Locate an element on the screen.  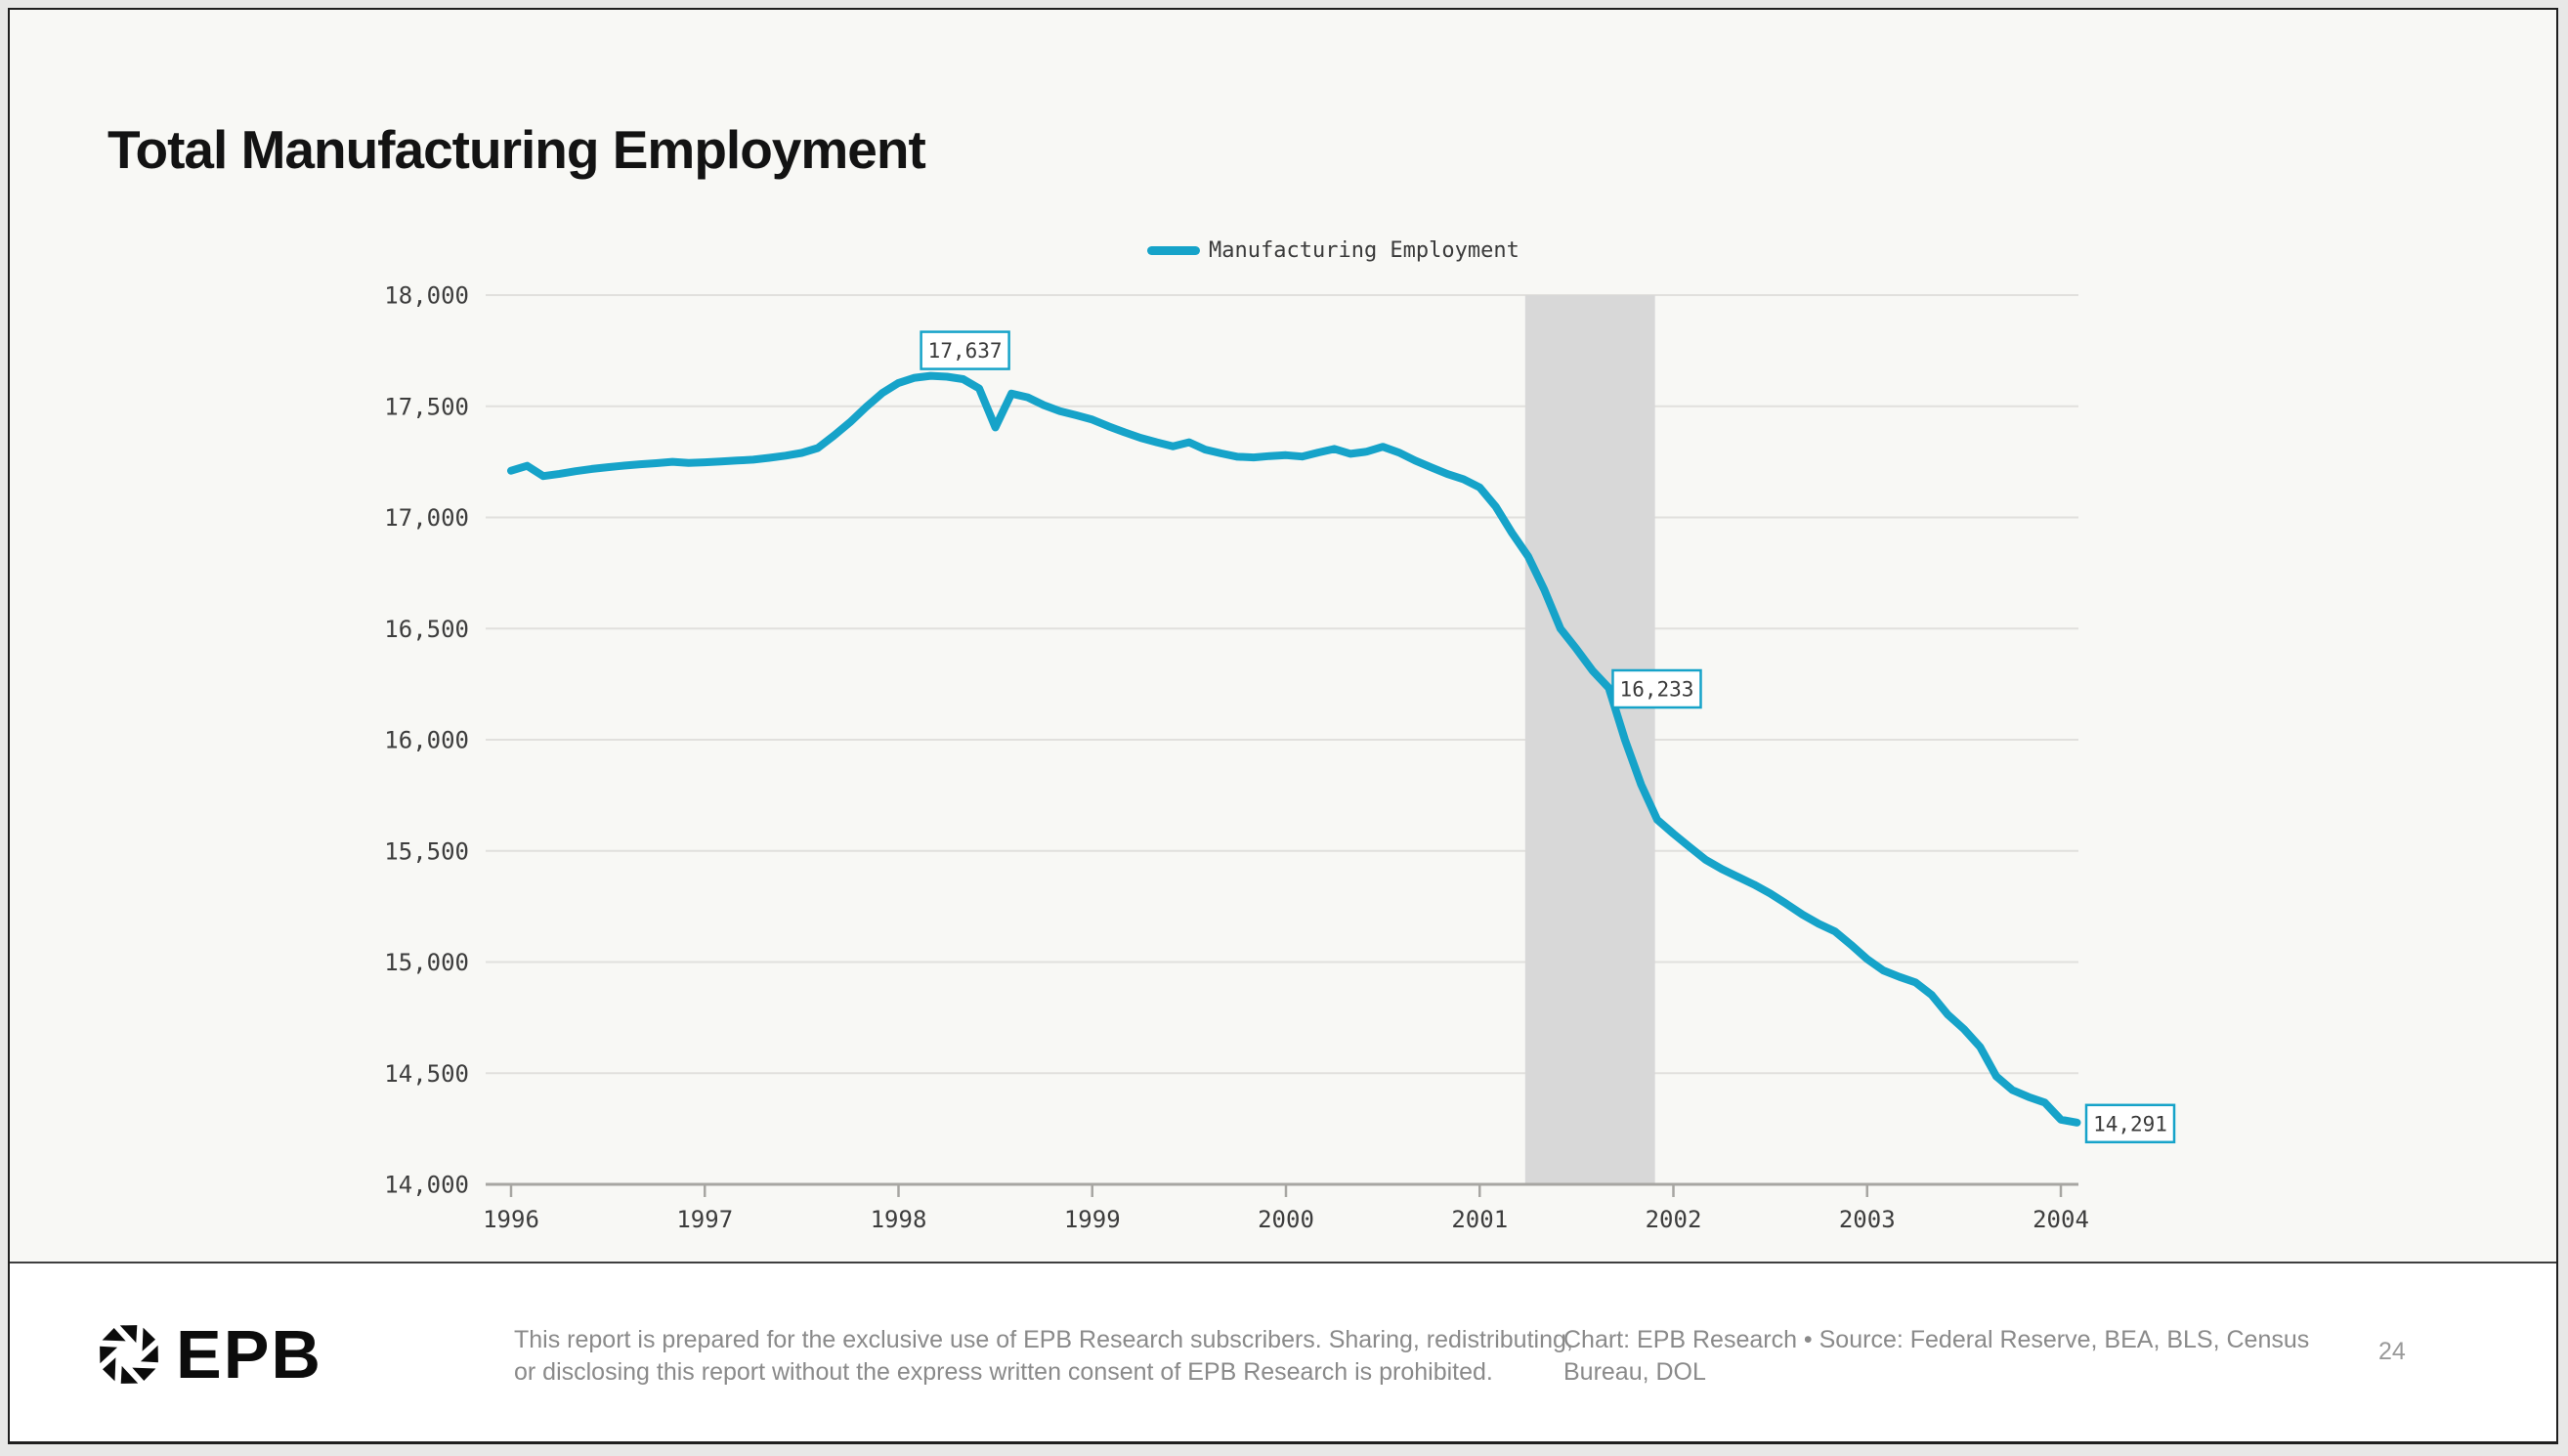
x-tick-label: 1997 is located at coordinates (704, 1219).